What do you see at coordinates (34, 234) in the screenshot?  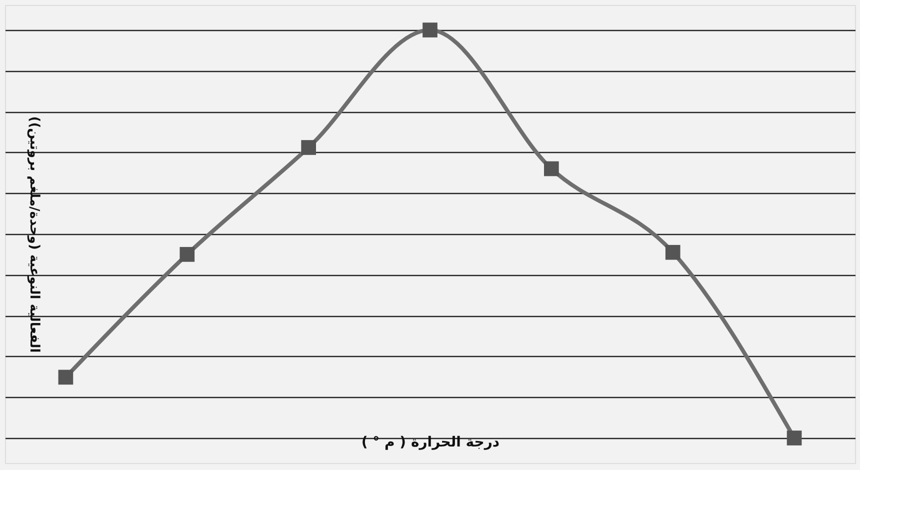 I see `y-axis-title: (الفعالية النوعية (وحدة/ملغم بروتين)` at bounding box center [34, 234].